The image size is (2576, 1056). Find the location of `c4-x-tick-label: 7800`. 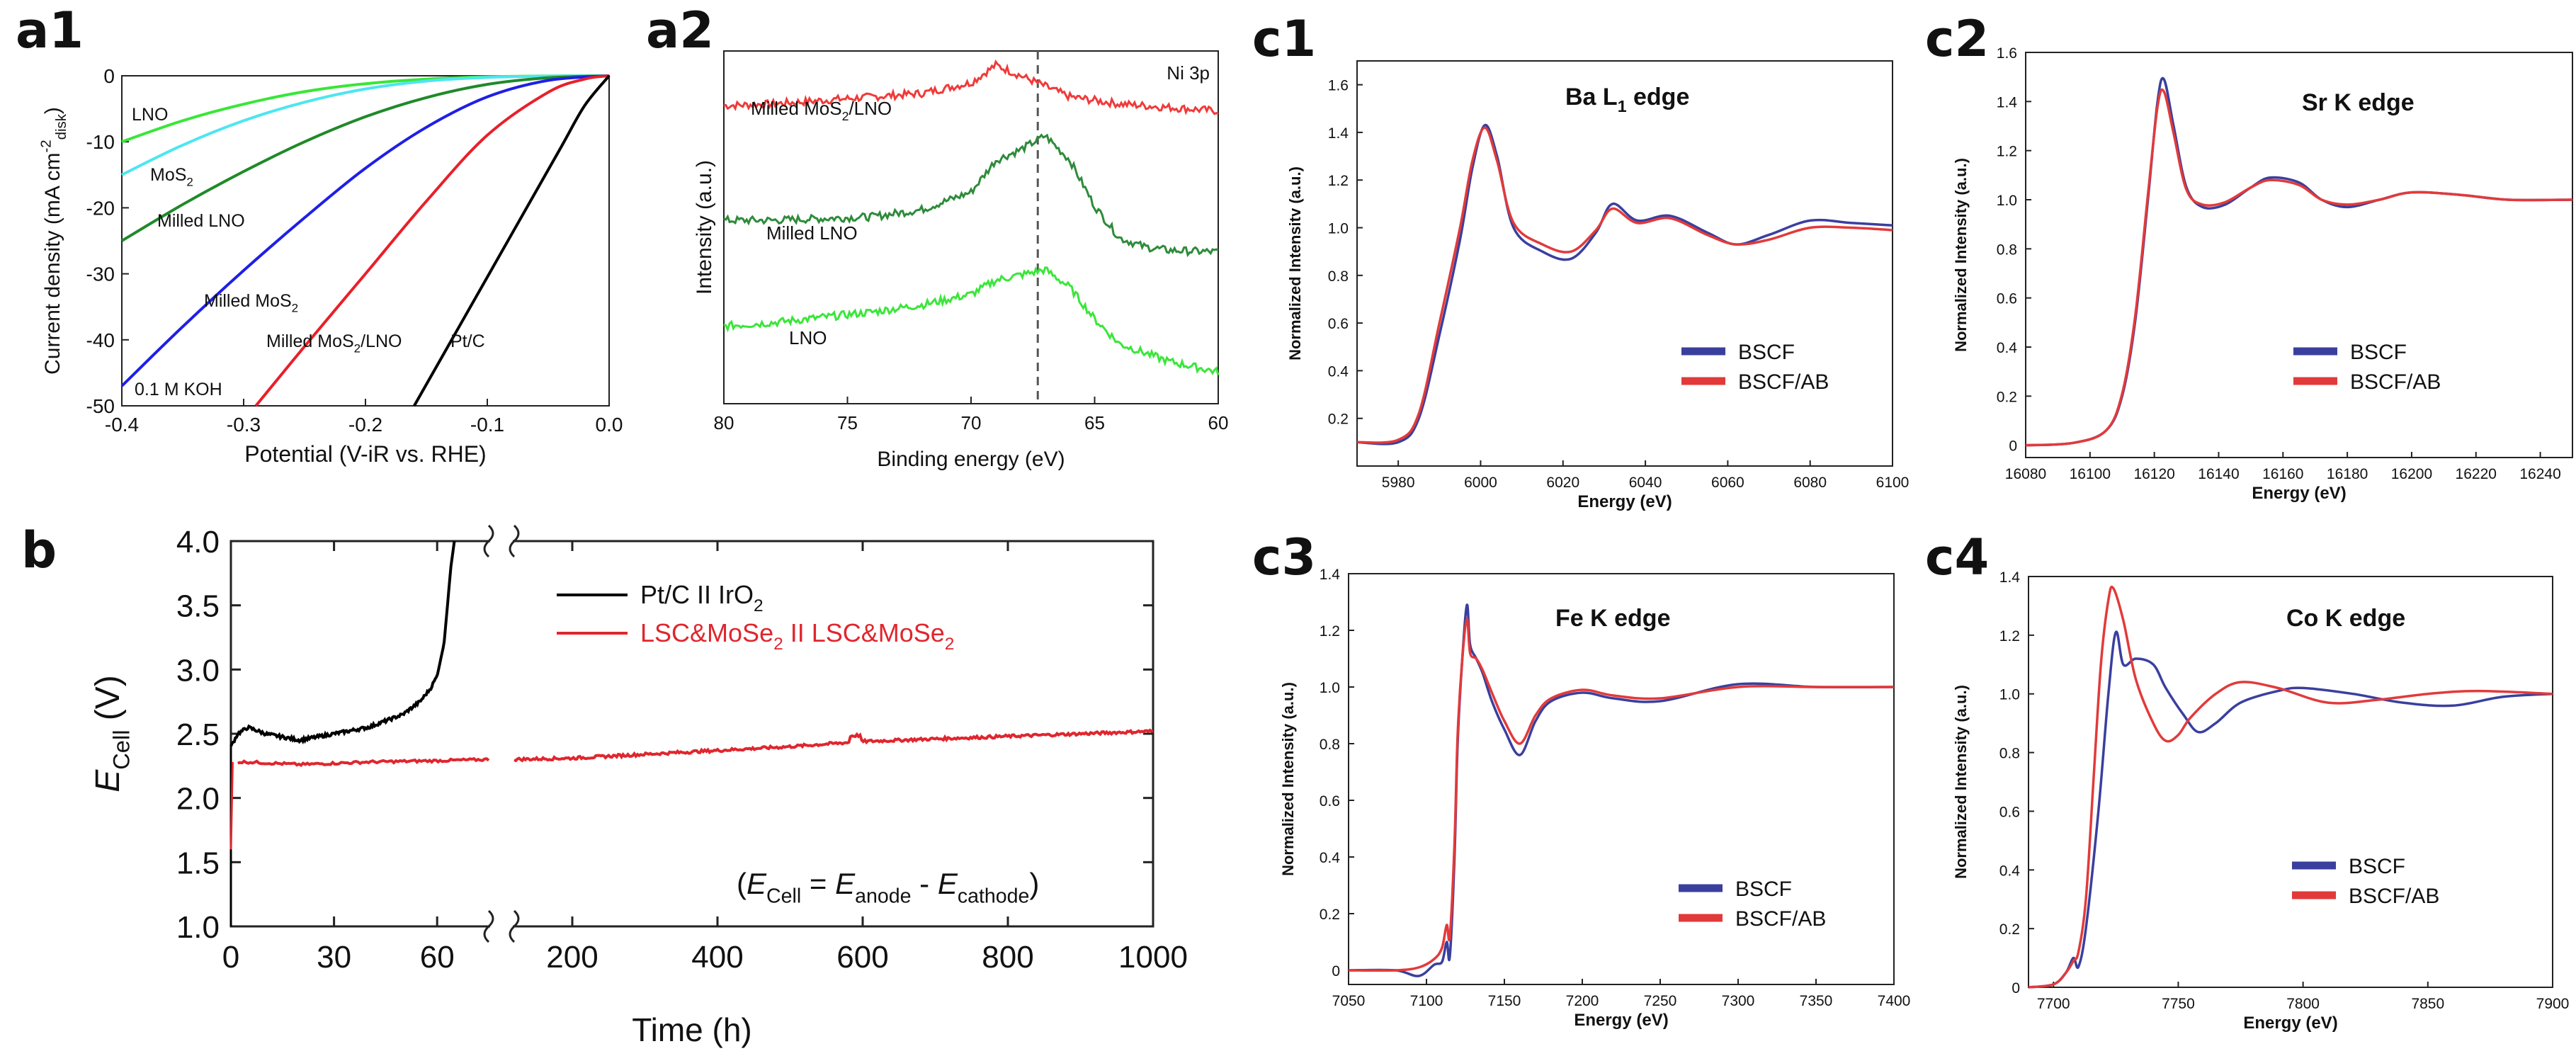

c4-x-tick-label: 7800 is located at coordinates (2303, 1004).